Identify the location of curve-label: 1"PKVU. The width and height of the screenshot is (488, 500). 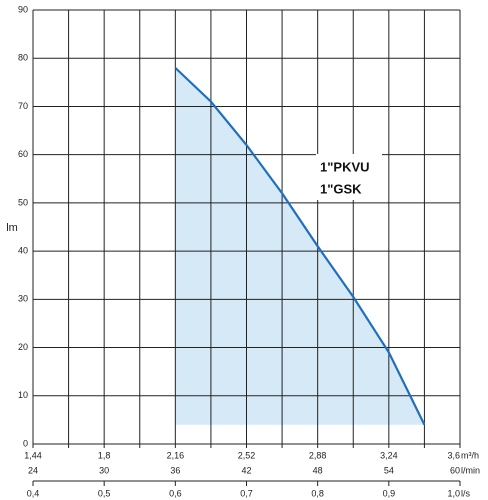
(345, 166).